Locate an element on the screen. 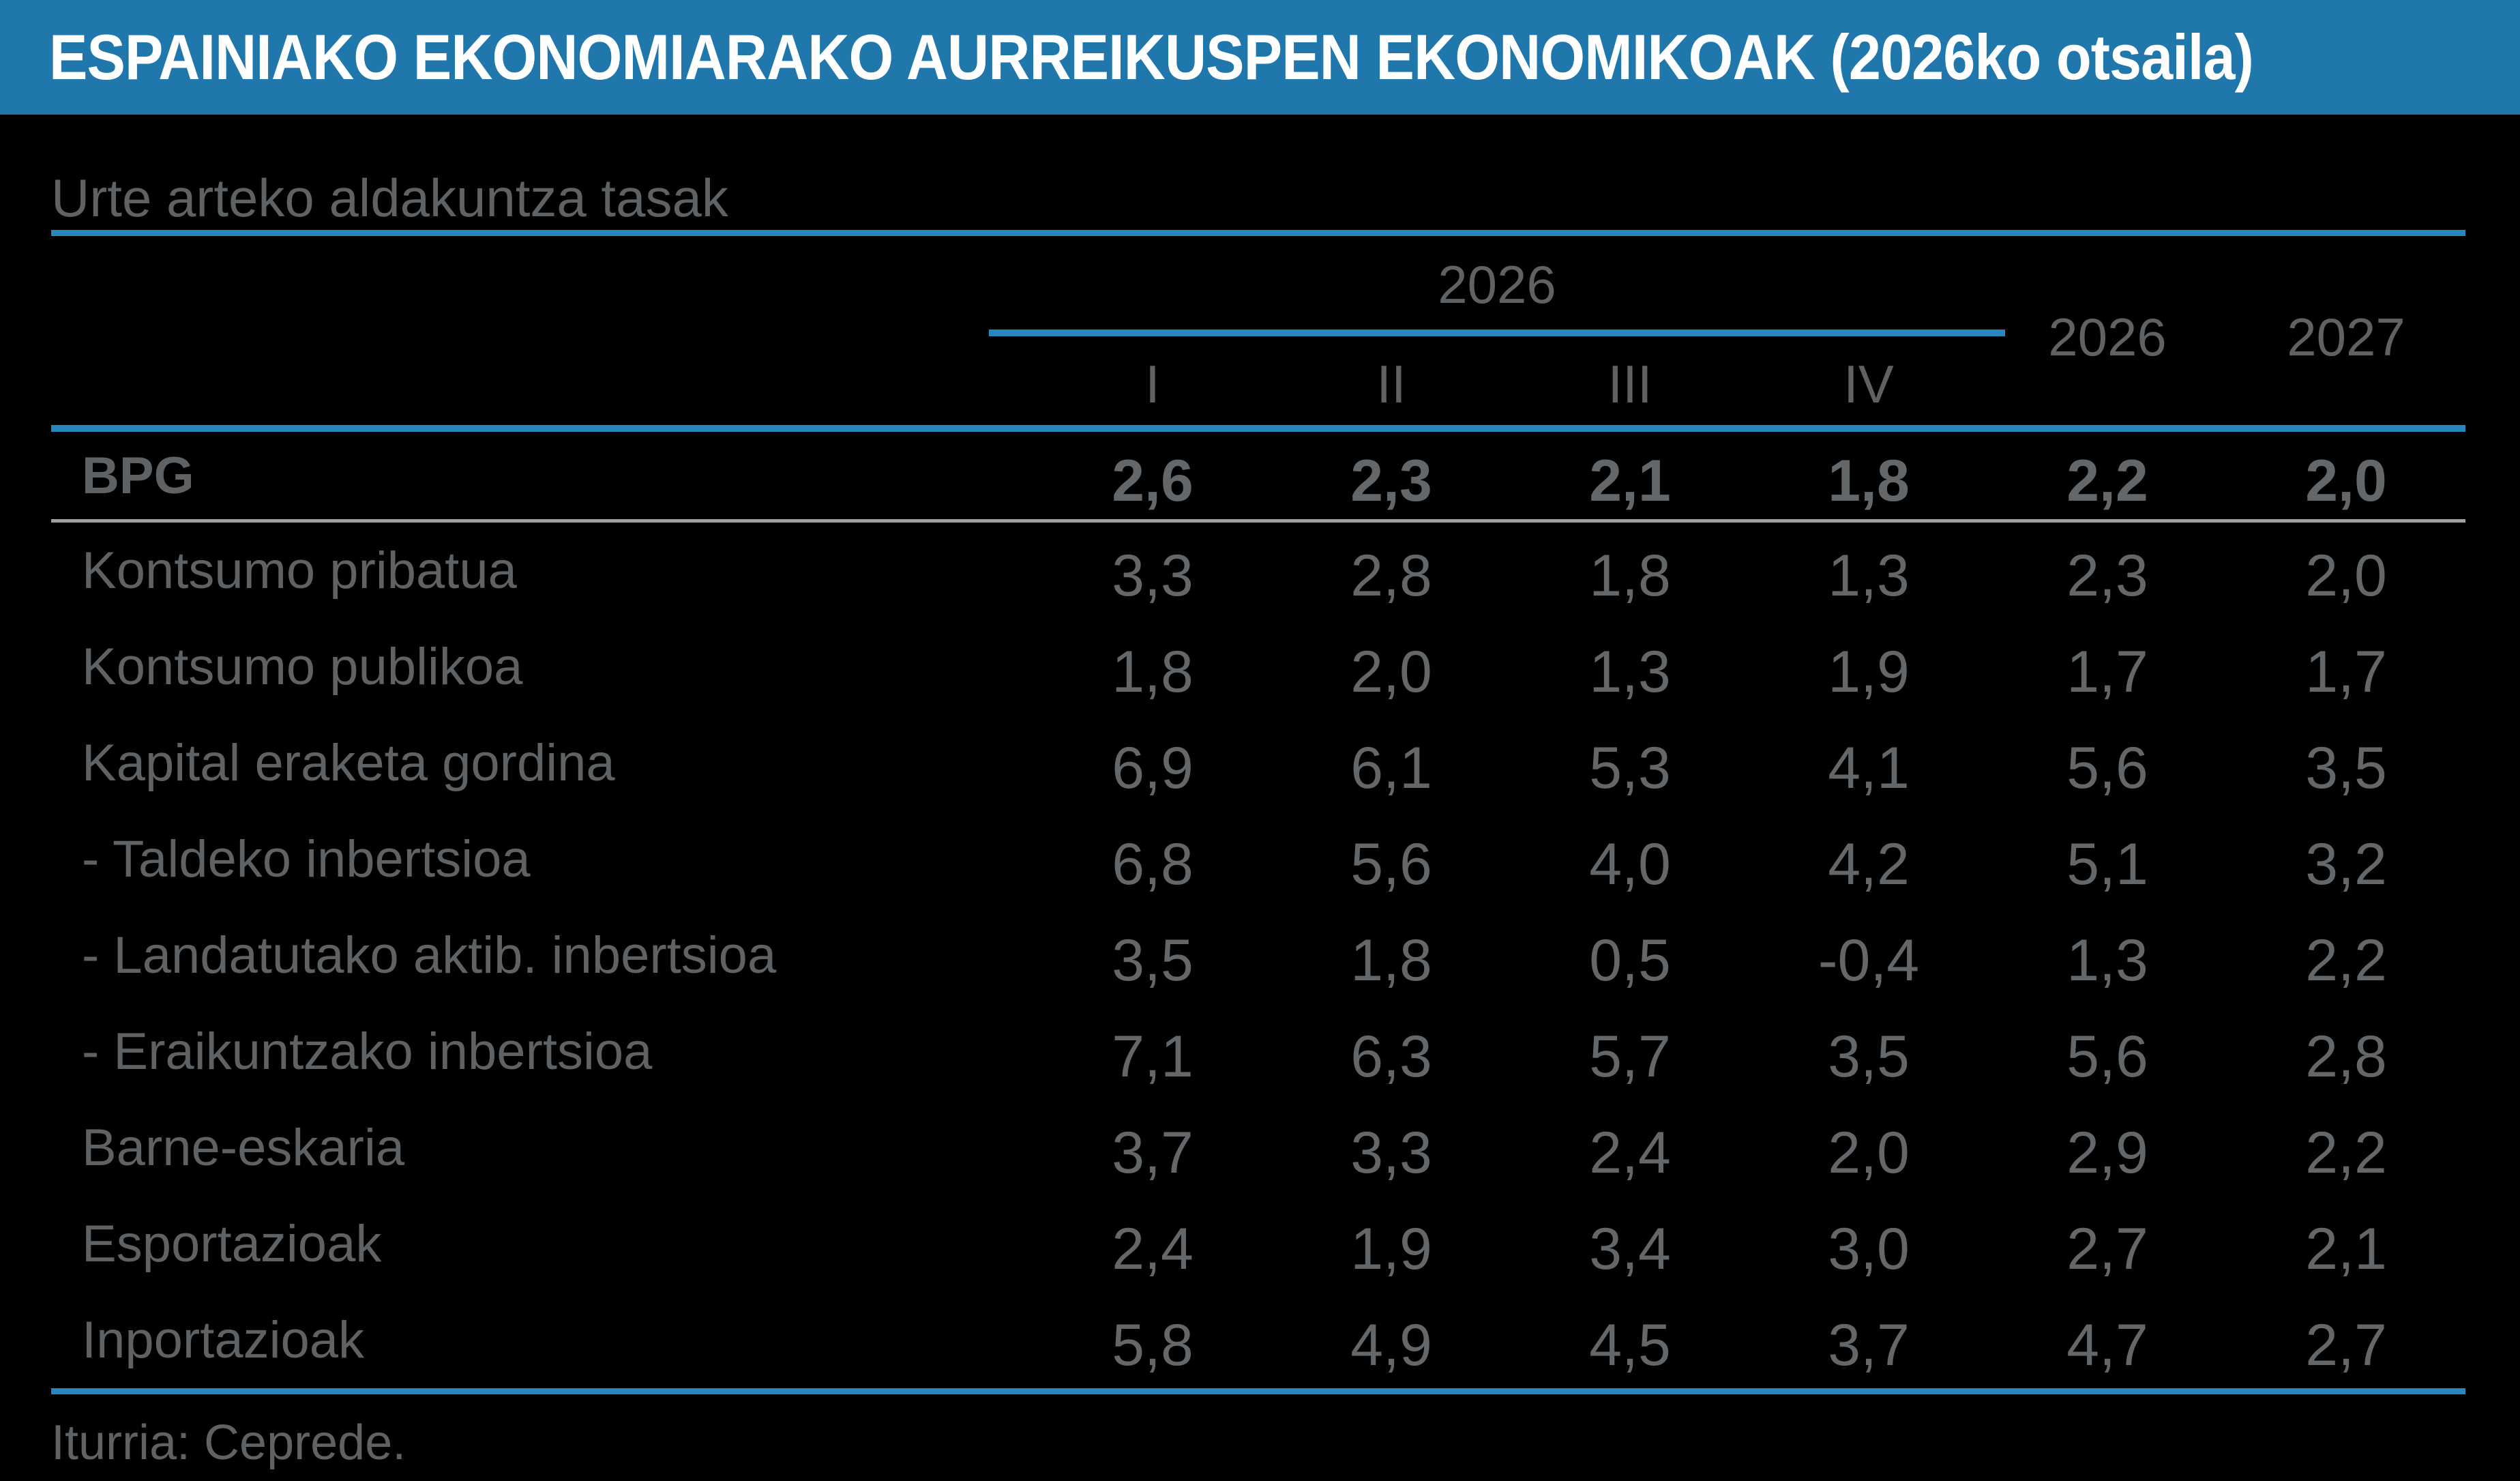  value-cell: 3,0 is located at coordinates (1869, 1249).